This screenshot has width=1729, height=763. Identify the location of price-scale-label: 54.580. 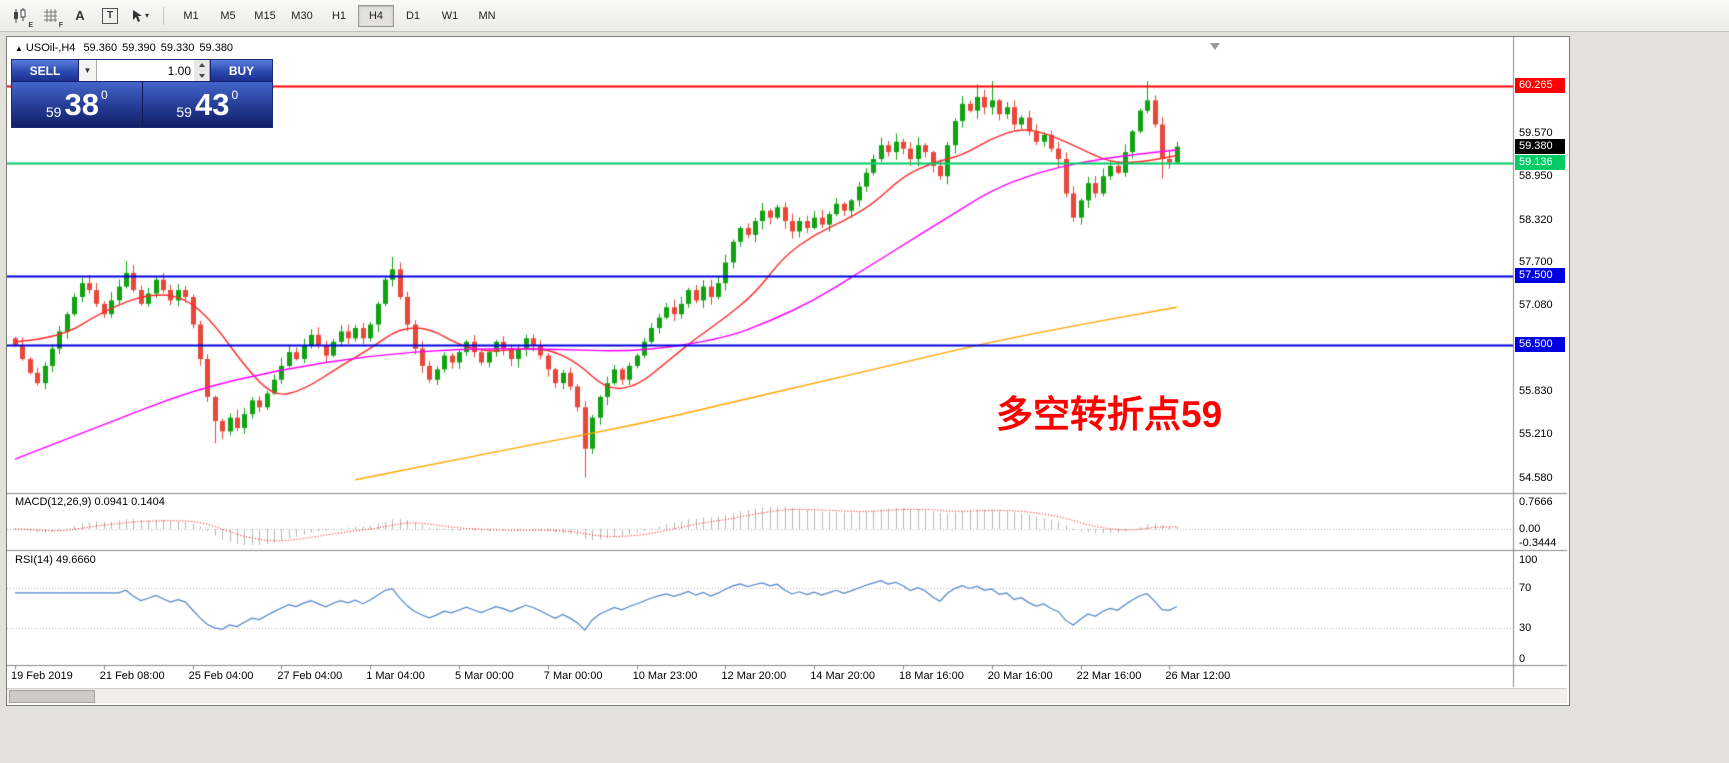
(1536, 477).